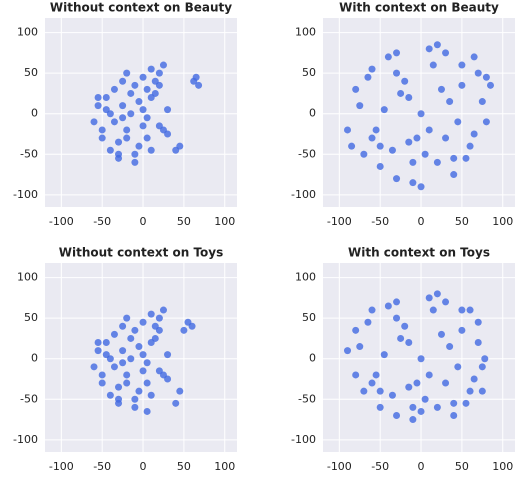 This screenshot has height=478, width=518. Describe the element at coordinates (34, 358) in the screenshot. I see `y-tick-label: 0` at that location.